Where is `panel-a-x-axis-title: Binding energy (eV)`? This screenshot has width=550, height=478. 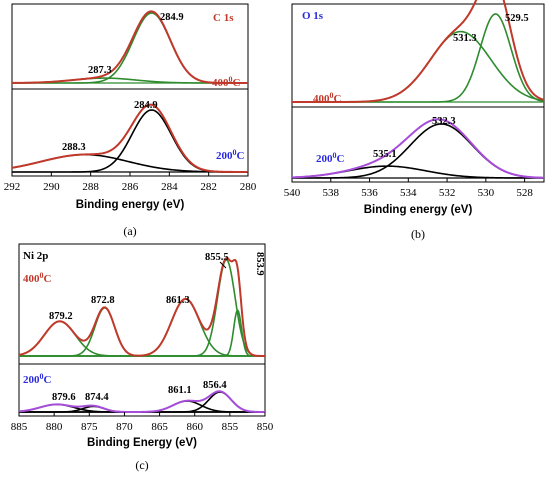
panel-a-x-axis-title: Binding energy (eV) is located at coordinates (130, 205).